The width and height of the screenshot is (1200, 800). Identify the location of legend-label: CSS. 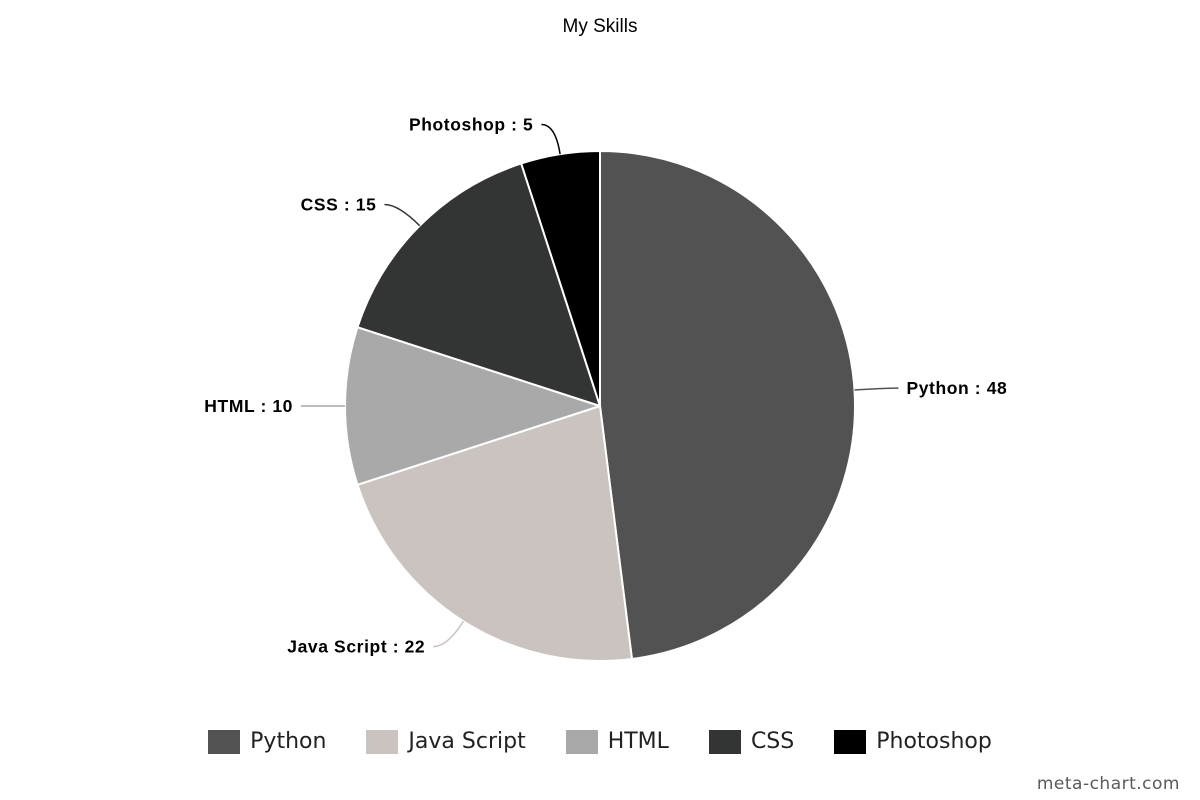
(772, 741).